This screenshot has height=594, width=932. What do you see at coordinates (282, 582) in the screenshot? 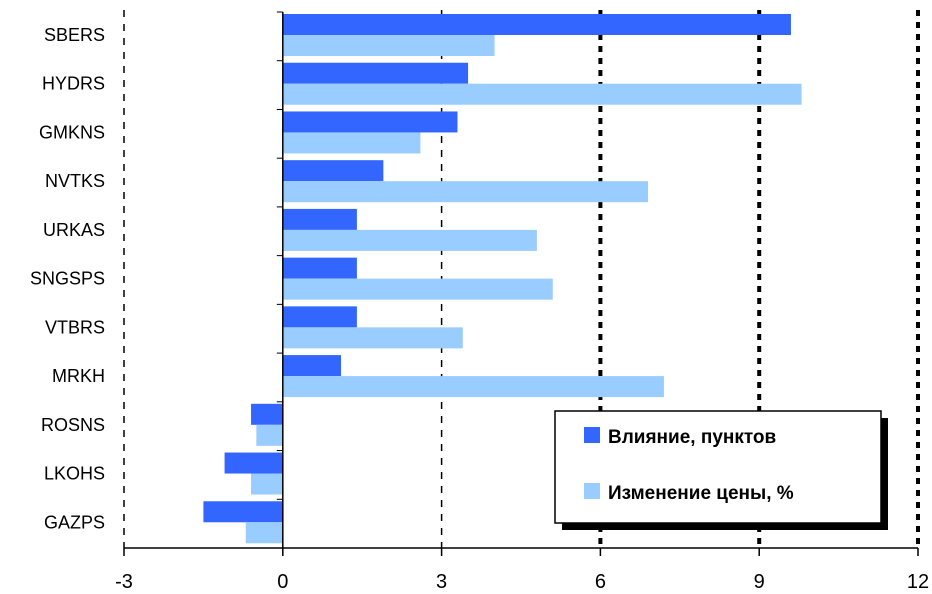
I see `x-tick-label-1: 0` at bounding box center [282, 582].